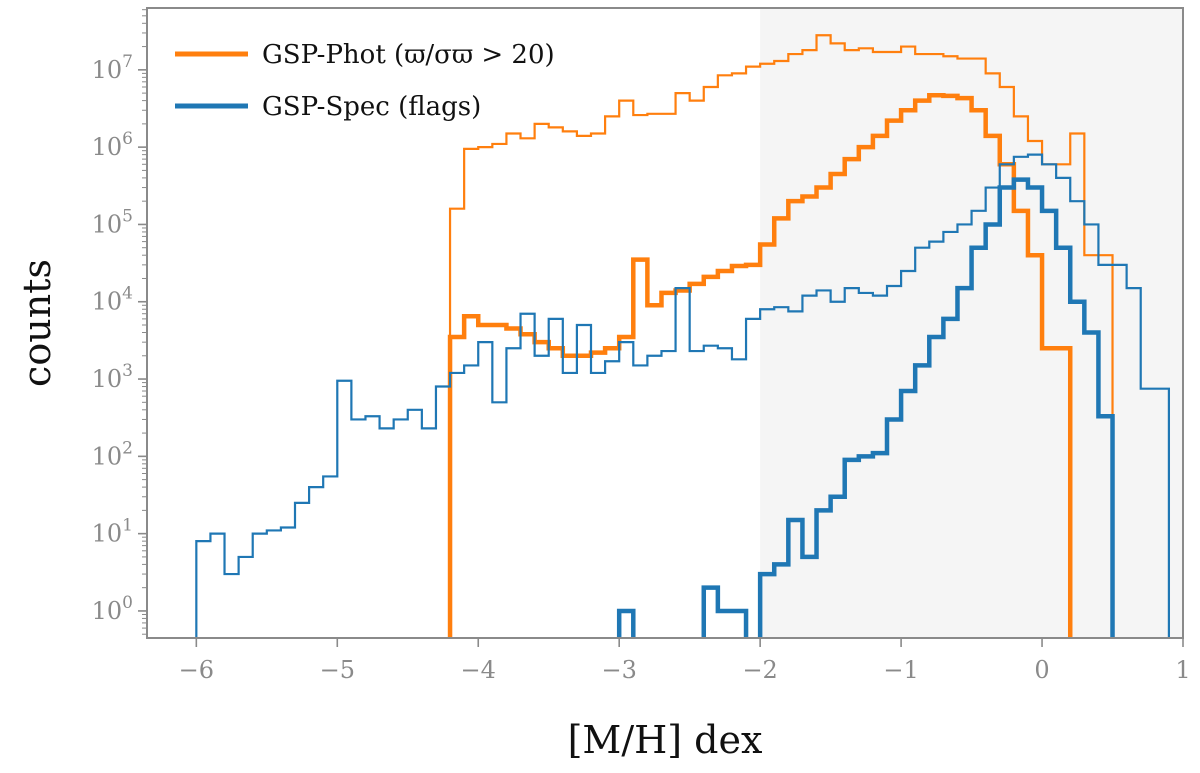  Describe the element at coordinates (119, 322) in the screenshot. I see `y-axis: 10⁰ 10¹ 10² 10³ 10⁴ 10⁵ 10⁶ 10⁷` at that location.